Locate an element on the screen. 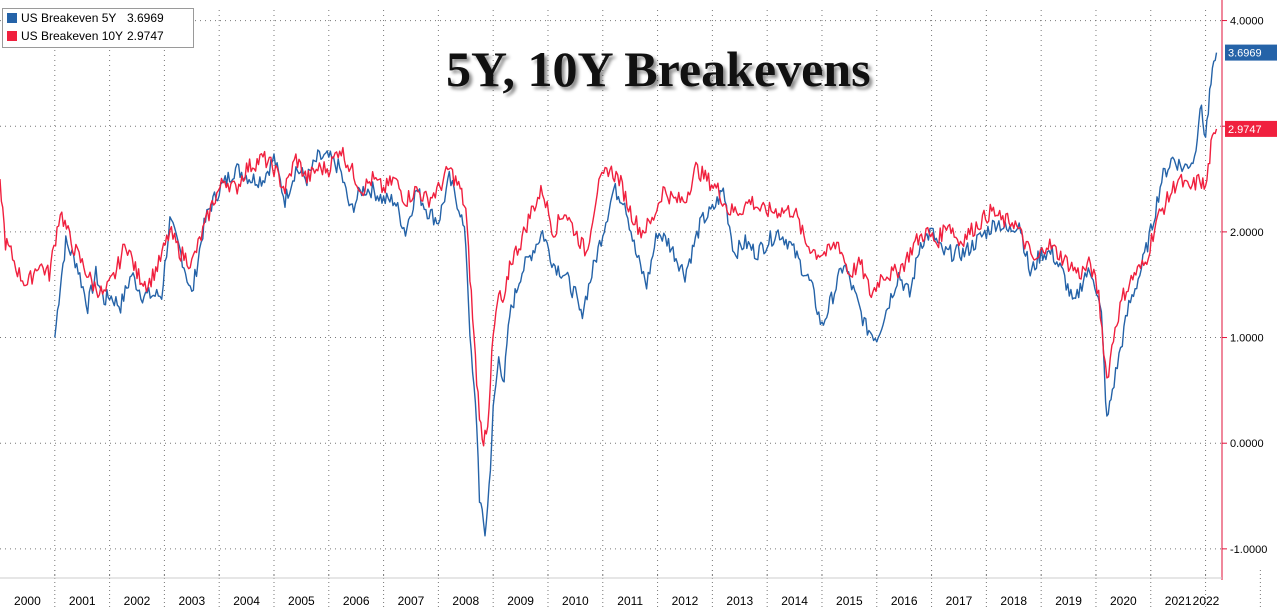 This screenshot has height=614, width=1280. x-tick-label: 2014 is located at coordinates (794, 601).